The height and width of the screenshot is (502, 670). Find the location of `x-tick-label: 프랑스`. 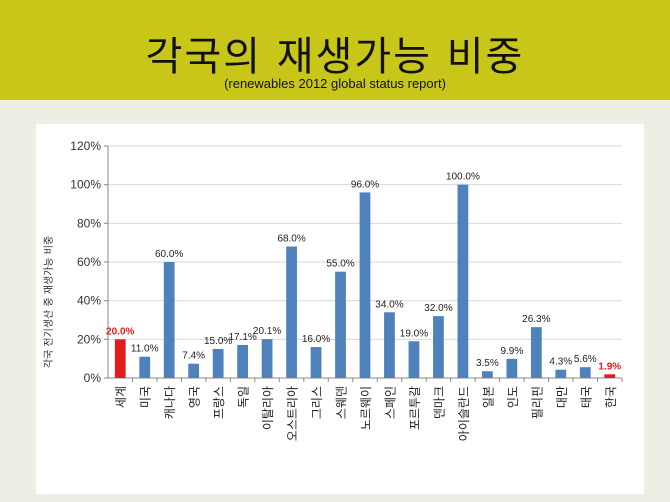

x-tick-label: 프랑스 is located at coordinates (219, 402).